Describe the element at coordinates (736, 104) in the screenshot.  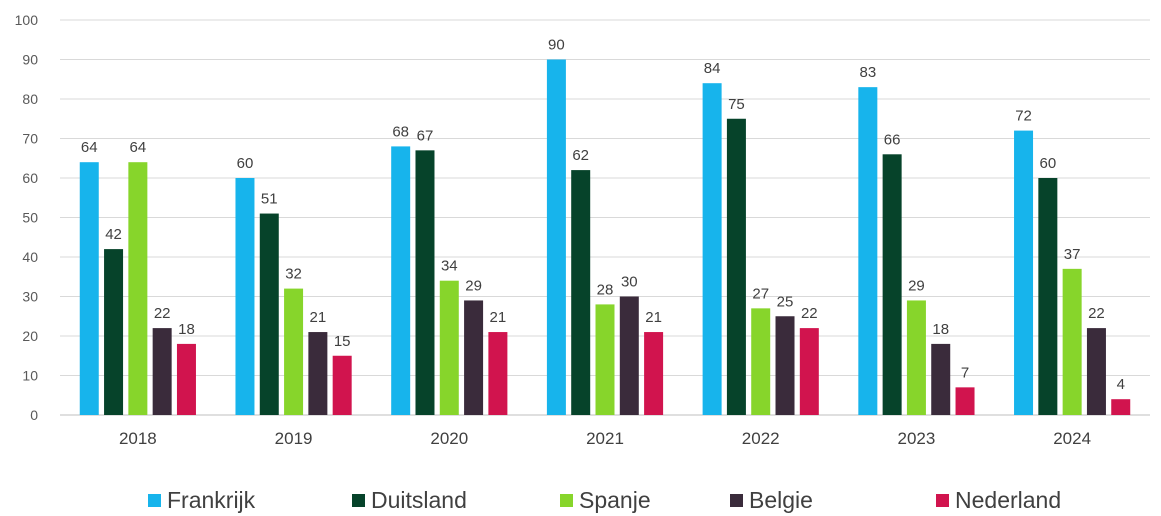
I see `data-label: 75` at that location.